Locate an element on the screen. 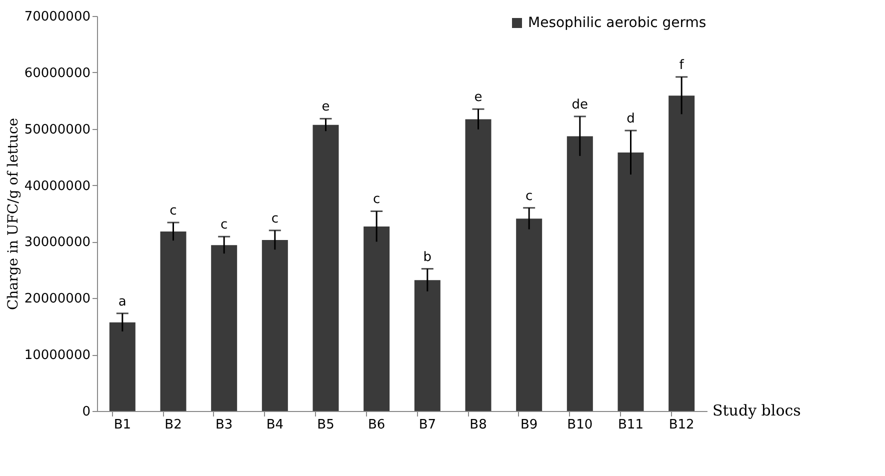  y-axis-title: Charge in UFC/g of lettuce is located at coordinates (13, 214).